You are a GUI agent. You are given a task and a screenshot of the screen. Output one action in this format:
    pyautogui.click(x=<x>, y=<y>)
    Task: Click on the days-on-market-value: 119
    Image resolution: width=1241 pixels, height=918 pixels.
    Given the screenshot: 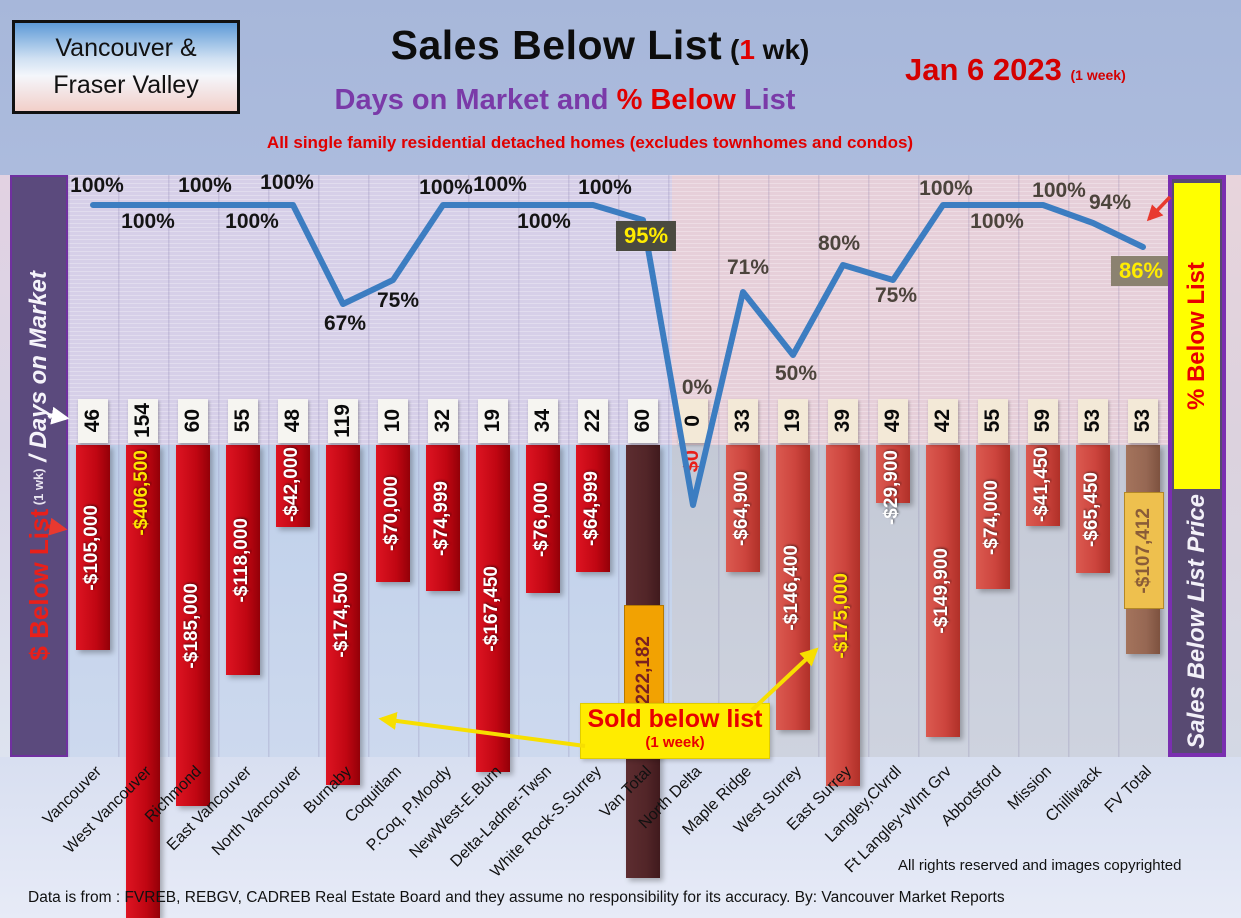 What is the action you would take?
    pyautogui.click(x=342, y=421)
    